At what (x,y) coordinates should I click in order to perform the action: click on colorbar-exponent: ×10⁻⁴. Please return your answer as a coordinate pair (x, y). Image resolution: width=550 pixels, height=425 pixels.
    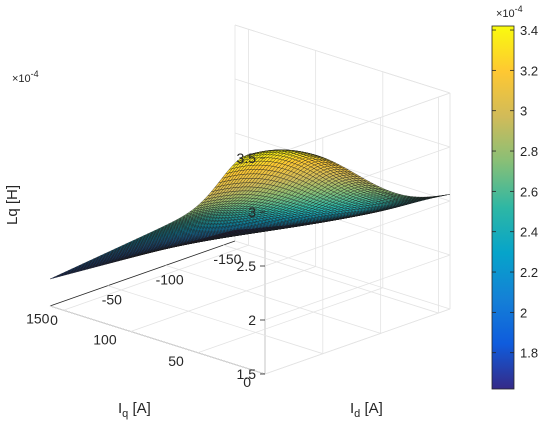
    Looking at the image, I should click on (509, 12).